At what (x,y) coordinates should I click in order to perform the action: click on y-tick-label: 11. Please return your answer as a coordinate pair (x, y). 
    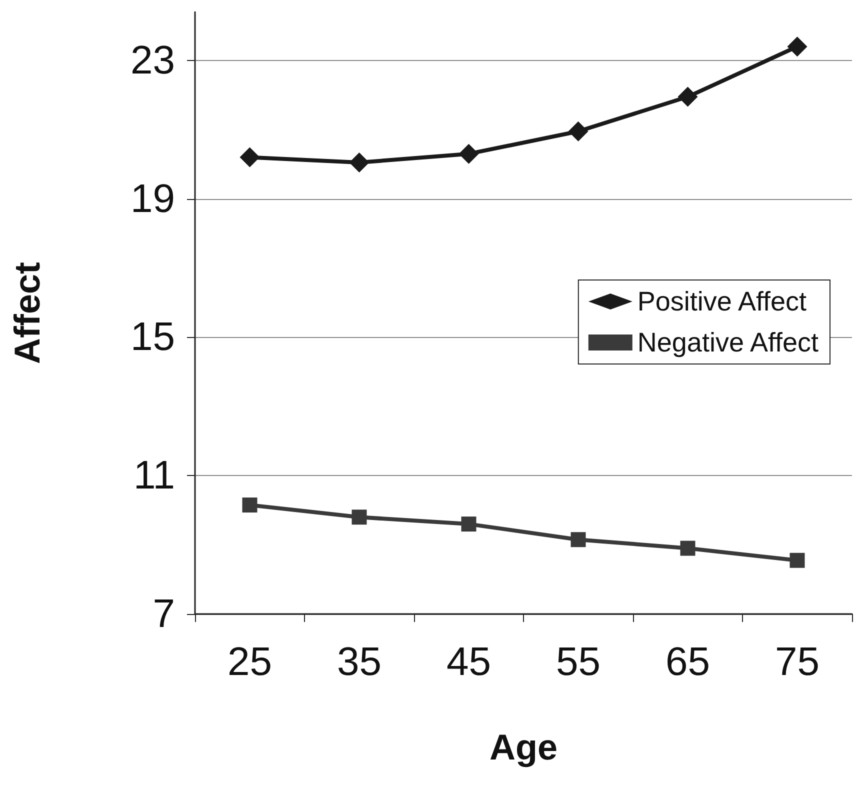
    Looking at the image, I should click on (154, 476).